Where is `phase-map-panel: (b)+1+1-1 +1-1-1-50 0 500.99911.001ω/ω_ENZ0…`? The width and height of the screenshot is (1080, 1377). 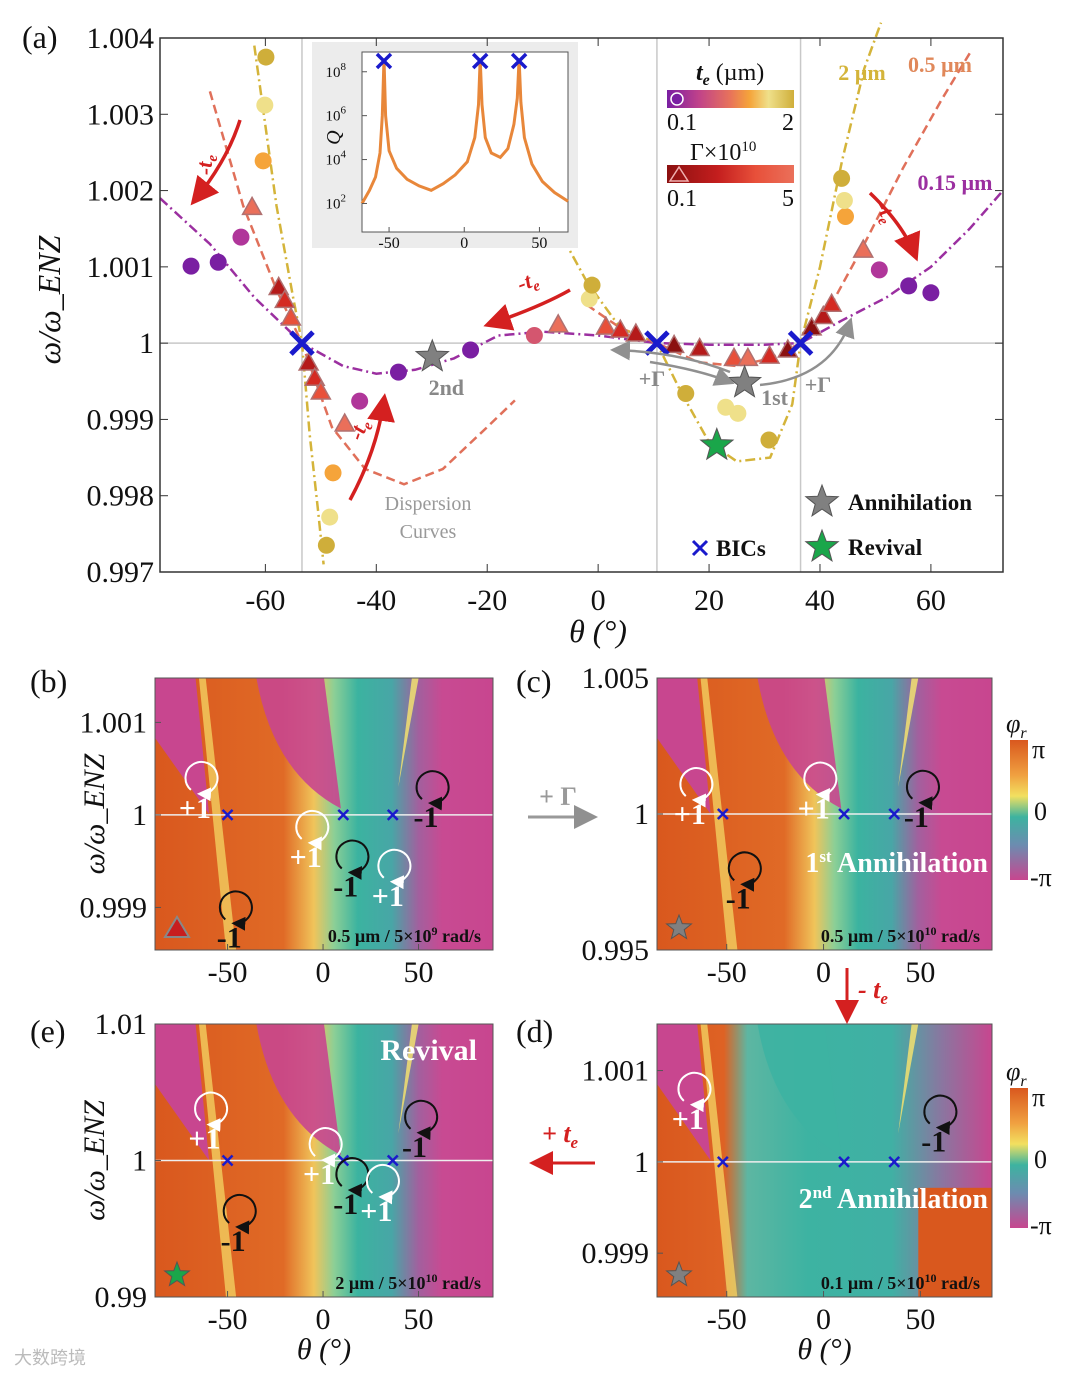 phase-map-panel: (b)+1+1-1 +1-1-1-50 0 500.99911.001ω/ω_ENZ0… is located at coordinates (262, 826).